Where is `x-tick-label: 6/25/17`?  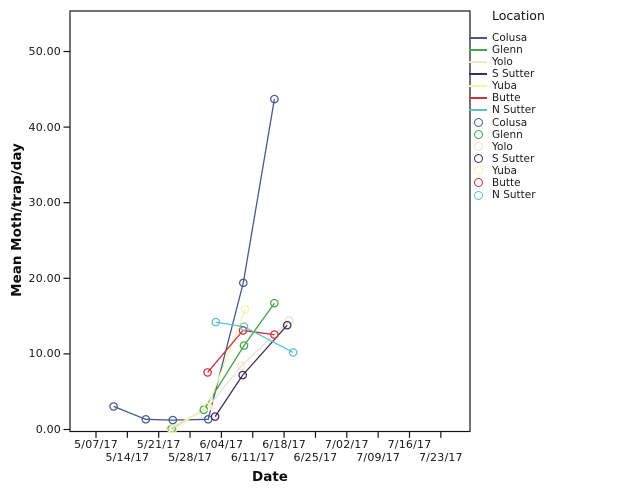
x-tick-label: 6/25/17 is located at coordinates (315, 457).